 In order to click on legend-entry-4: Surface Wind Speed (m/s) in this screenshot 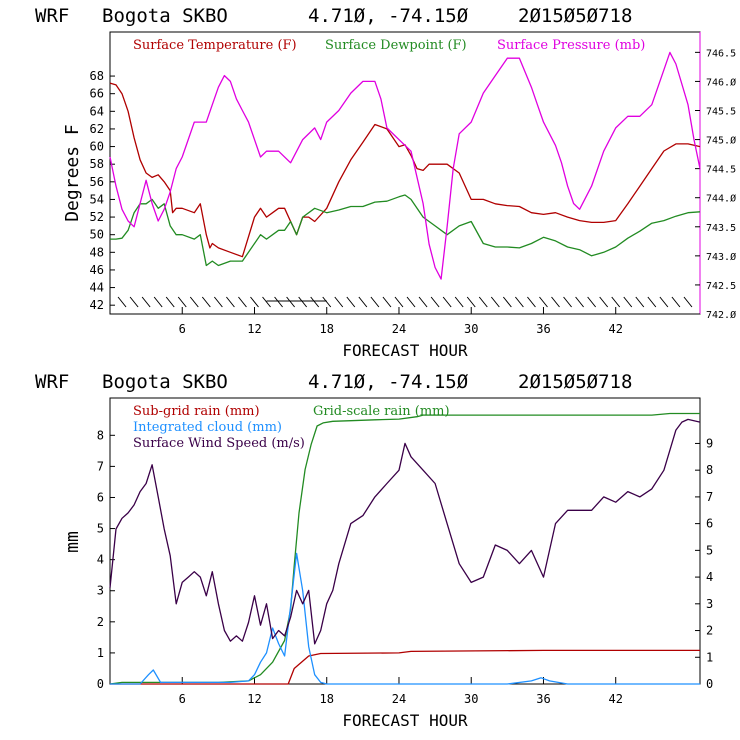, I will do `click(219, 443)`.